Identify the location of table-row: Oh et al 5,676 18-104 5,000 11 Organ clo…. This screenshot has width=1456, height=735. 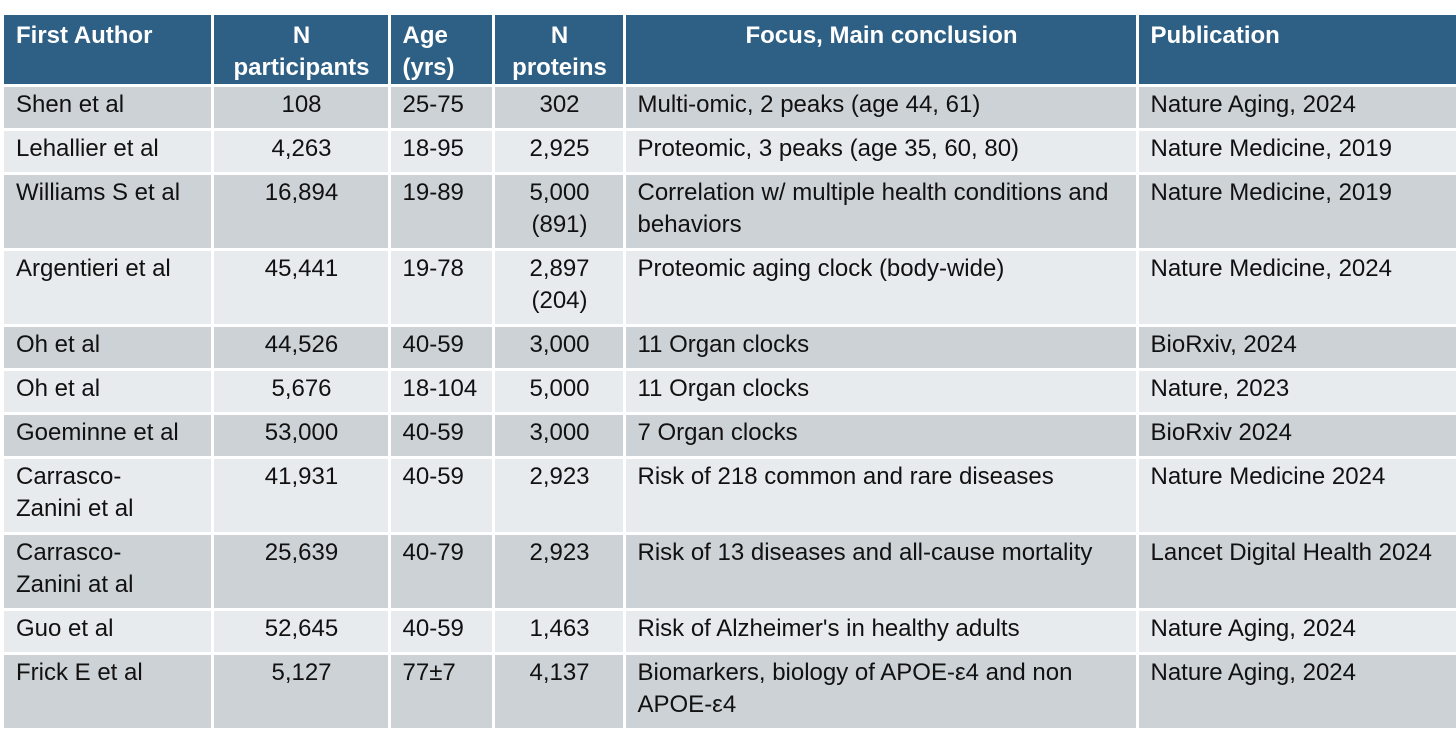
(730, 392).